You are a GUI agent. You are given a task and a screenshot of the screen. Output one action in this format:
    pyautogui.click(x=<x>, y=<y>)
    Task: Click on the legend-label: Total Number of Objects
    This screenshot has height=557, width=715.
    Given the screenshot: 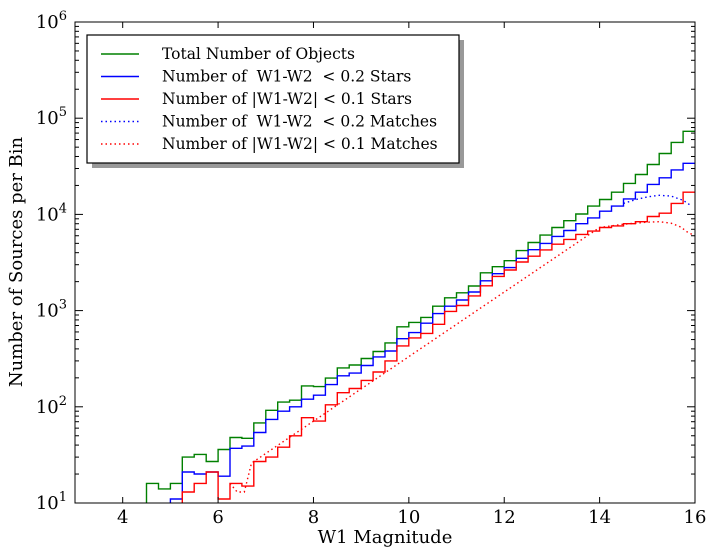 What is the action you would take?
    pyautogui.click(x=258, y=54)
    